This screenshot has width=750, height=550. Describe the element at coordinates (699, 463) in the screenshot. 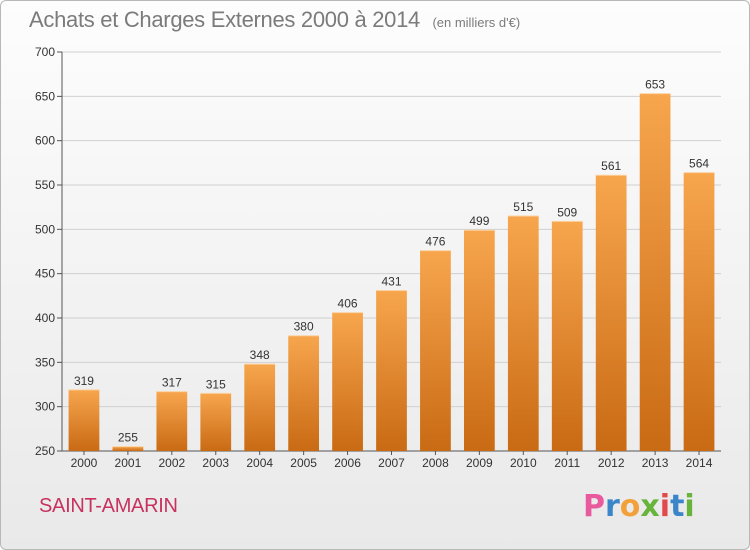

I see `x-tick-label: 2014` at that location.